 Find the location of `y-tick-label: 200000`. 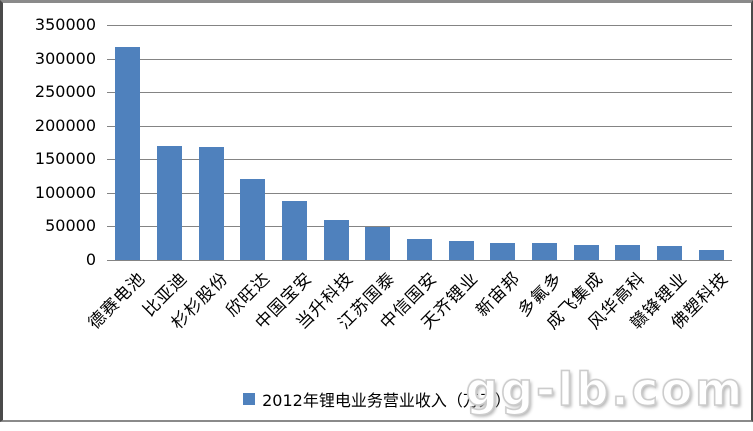

y-tick-label: 200000 is located at coordinates (65, 125).